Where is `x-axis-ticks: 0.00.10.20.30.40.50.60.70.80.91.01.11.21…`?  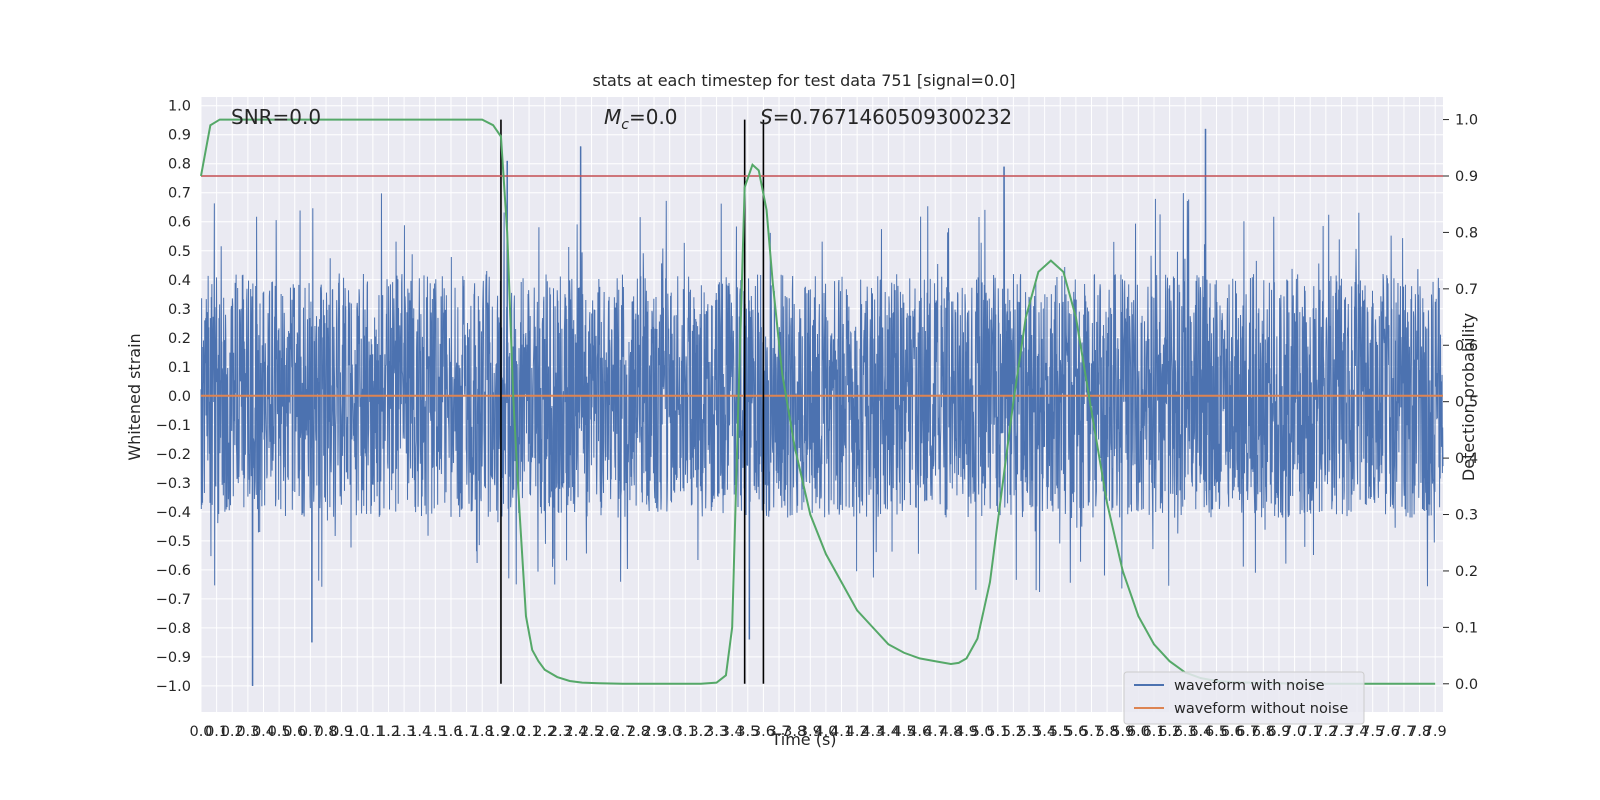
x-axis-ticks: 0.00.10.20.30.40.50.60.70.80.91.01.11.21… is located at coordinates (817, 732).